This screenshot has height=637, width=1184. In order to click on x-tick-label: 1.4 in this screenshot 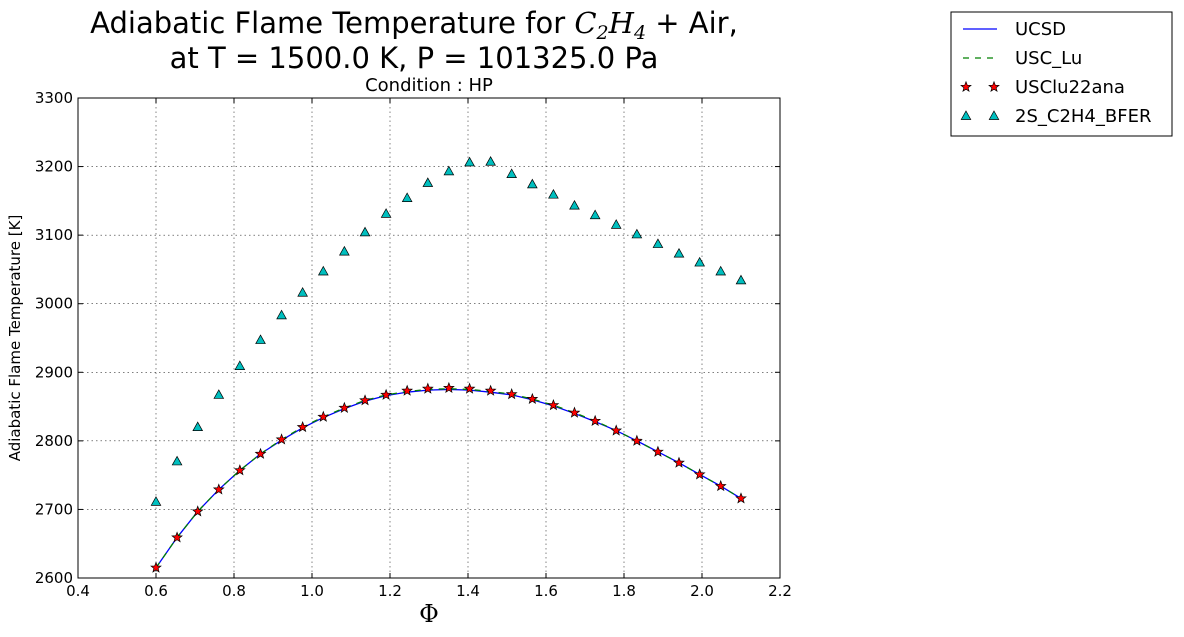, I will do `click(468, 591)`.